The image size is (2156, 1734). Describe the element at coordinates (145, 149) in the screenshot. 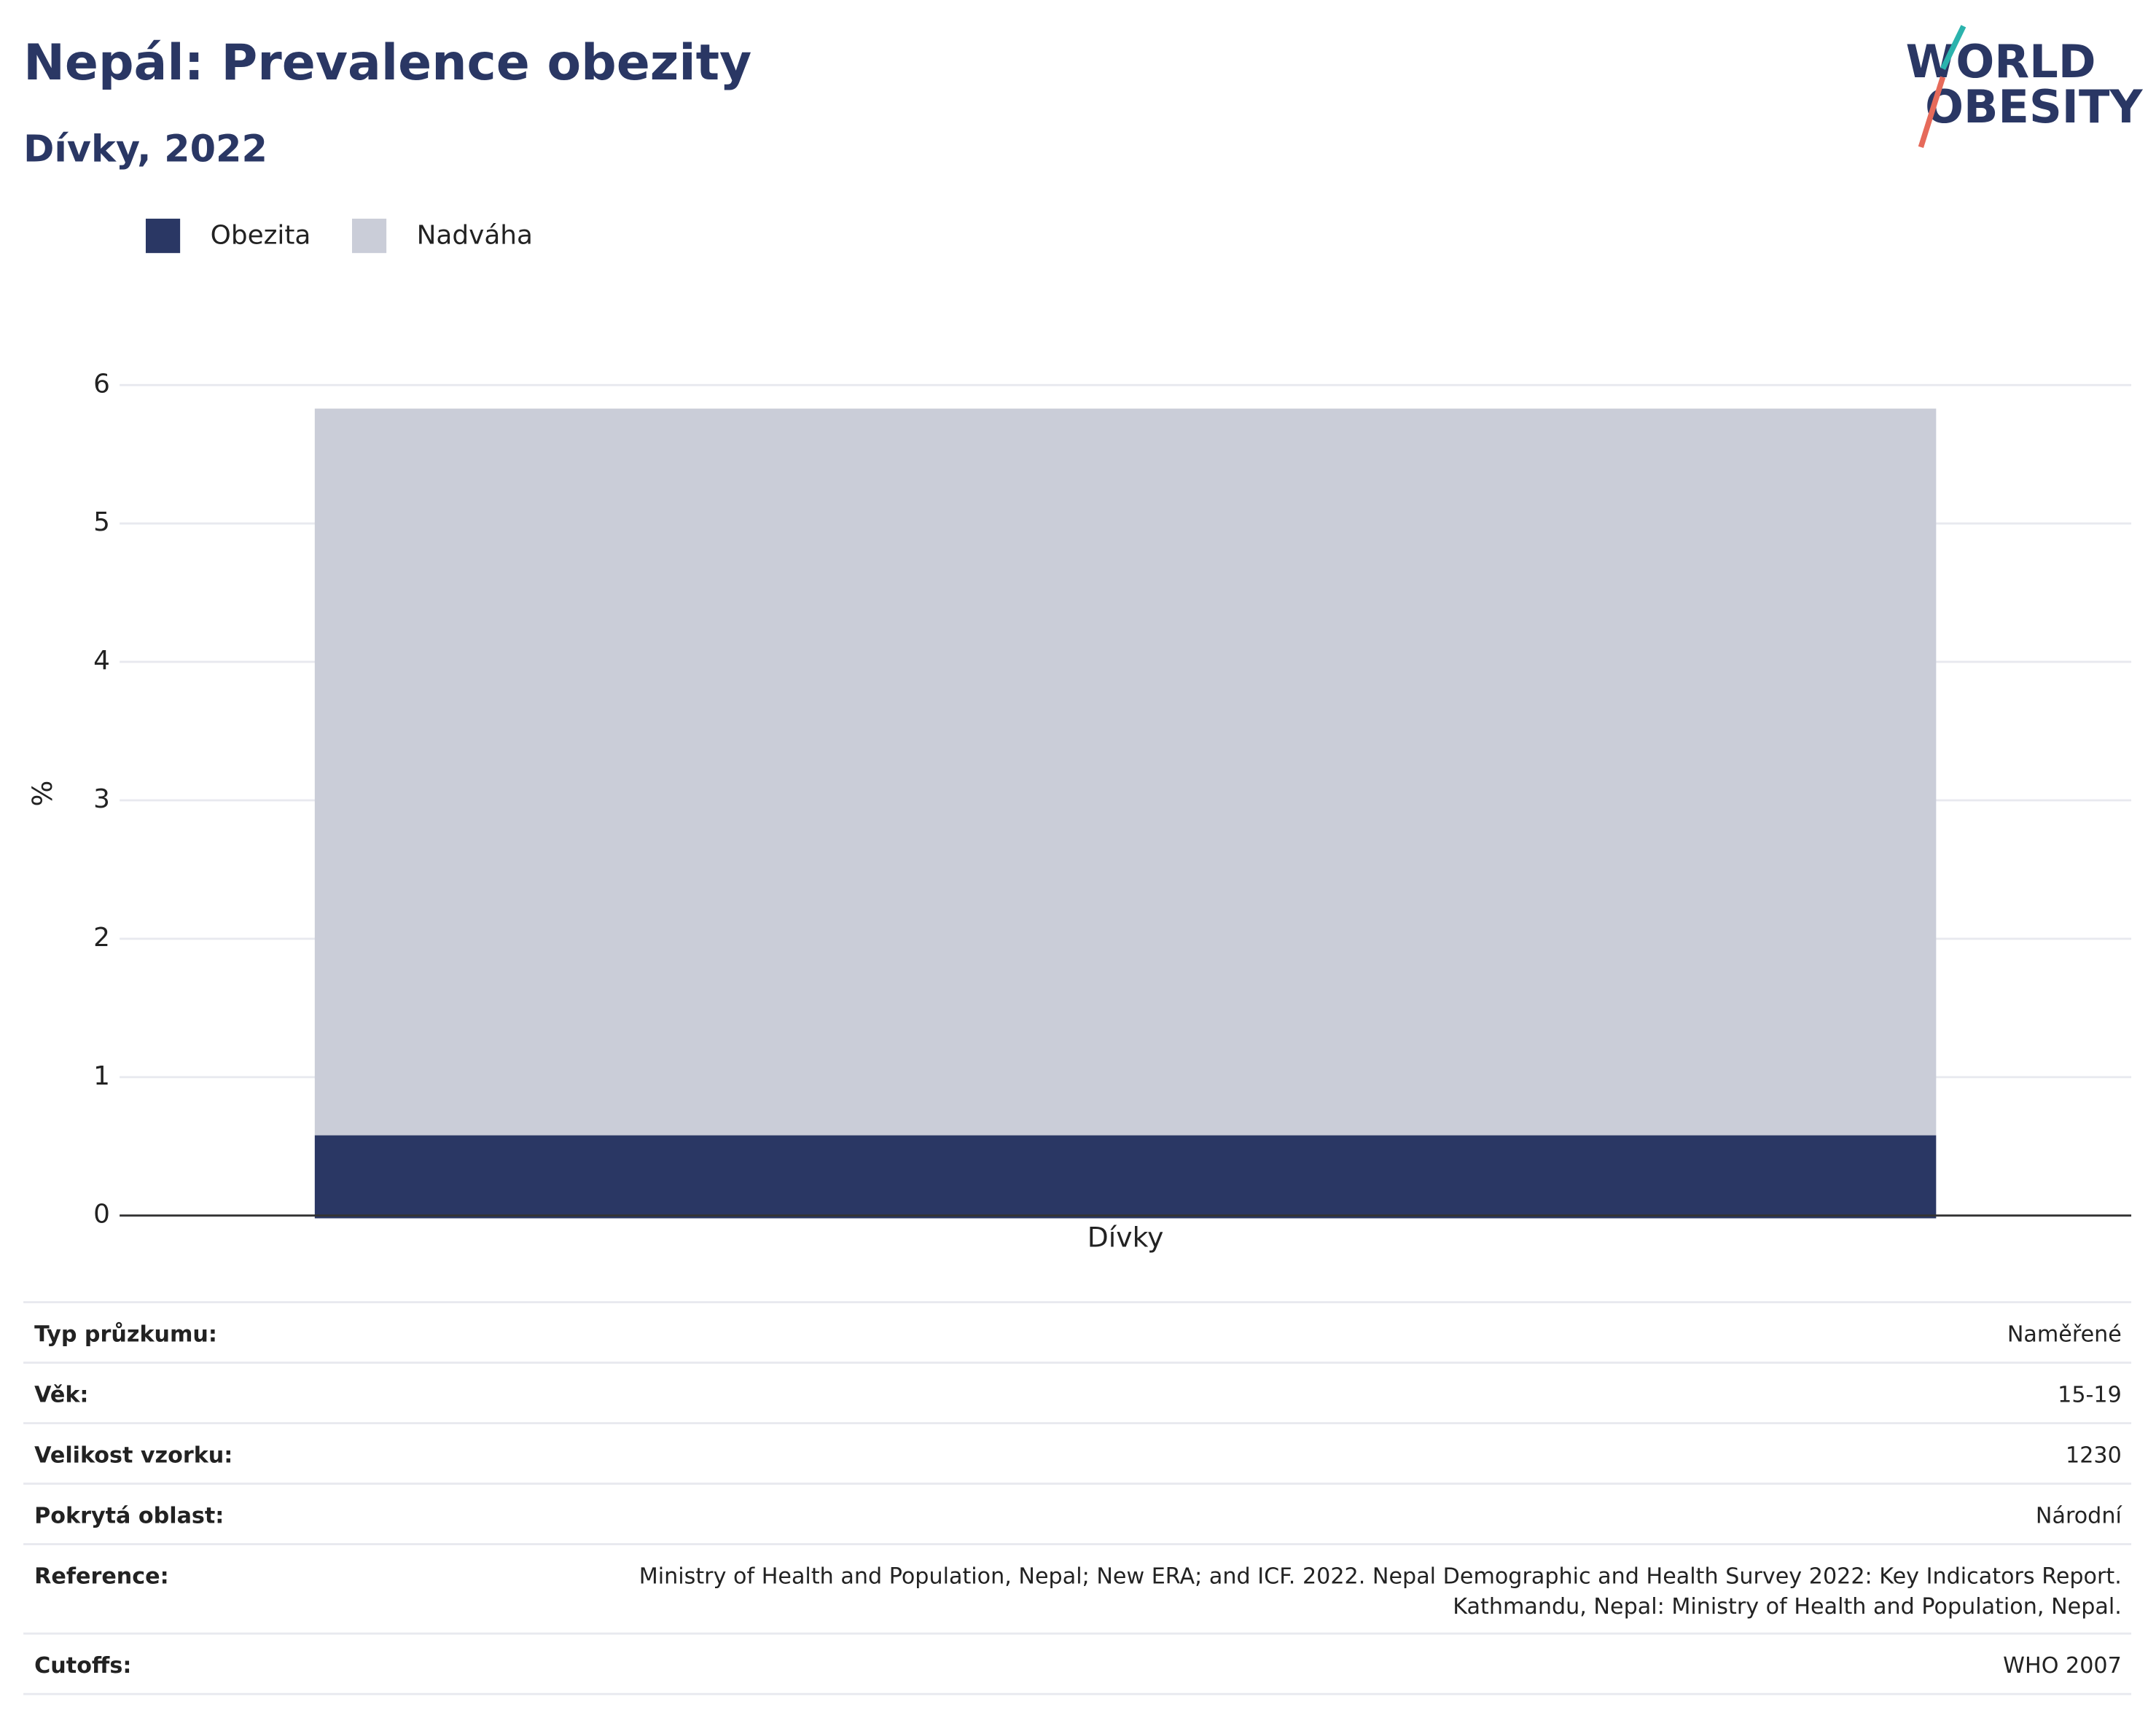

I see `chart-subtitle: Dívky, 2022` at that location.